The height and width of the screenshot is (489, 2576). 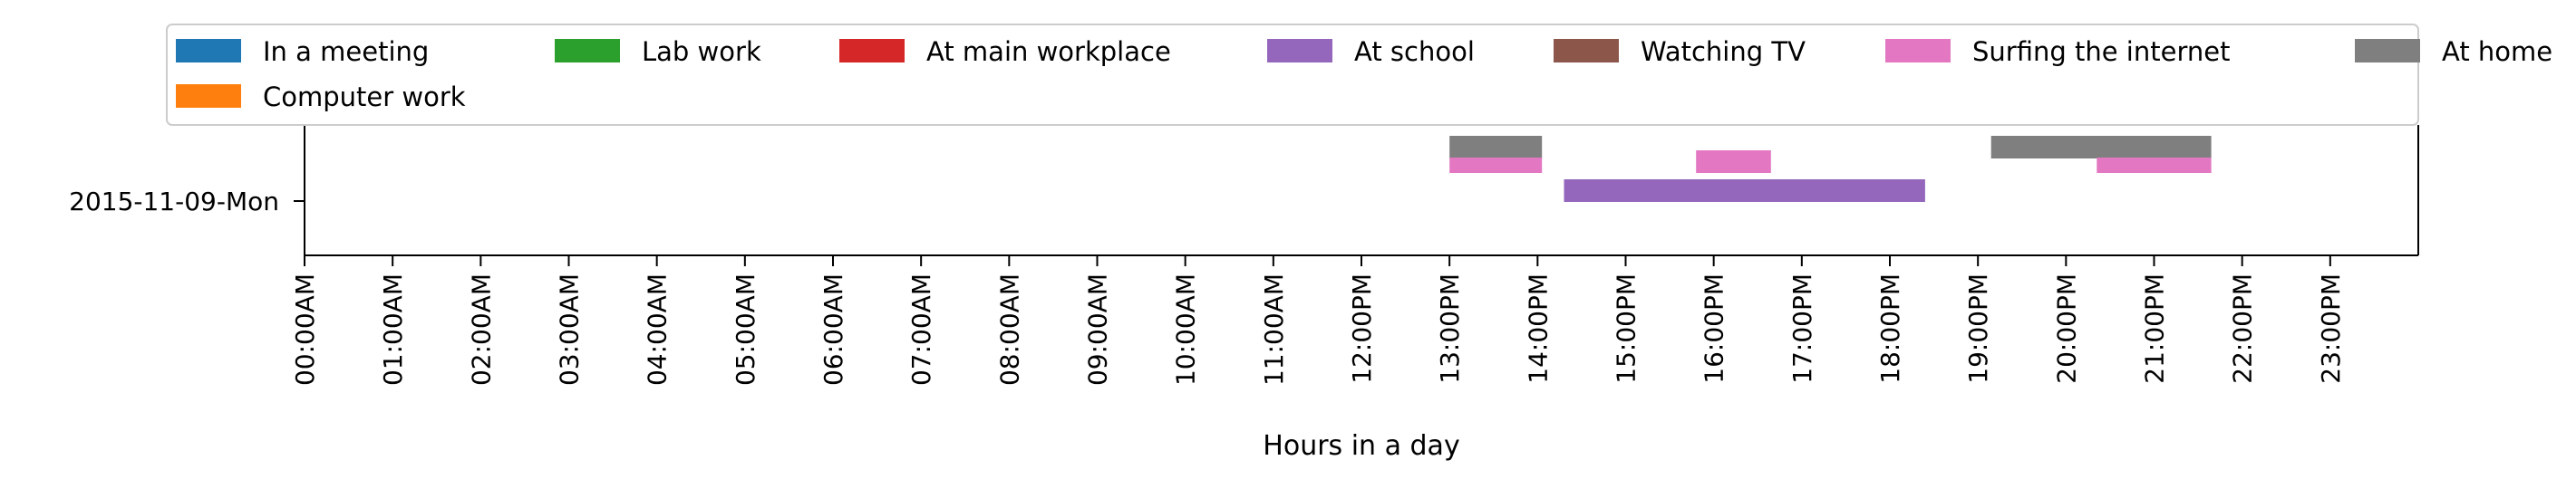 I want to click on x-tick-label: 01:00AM, so click(x=393, y=329).